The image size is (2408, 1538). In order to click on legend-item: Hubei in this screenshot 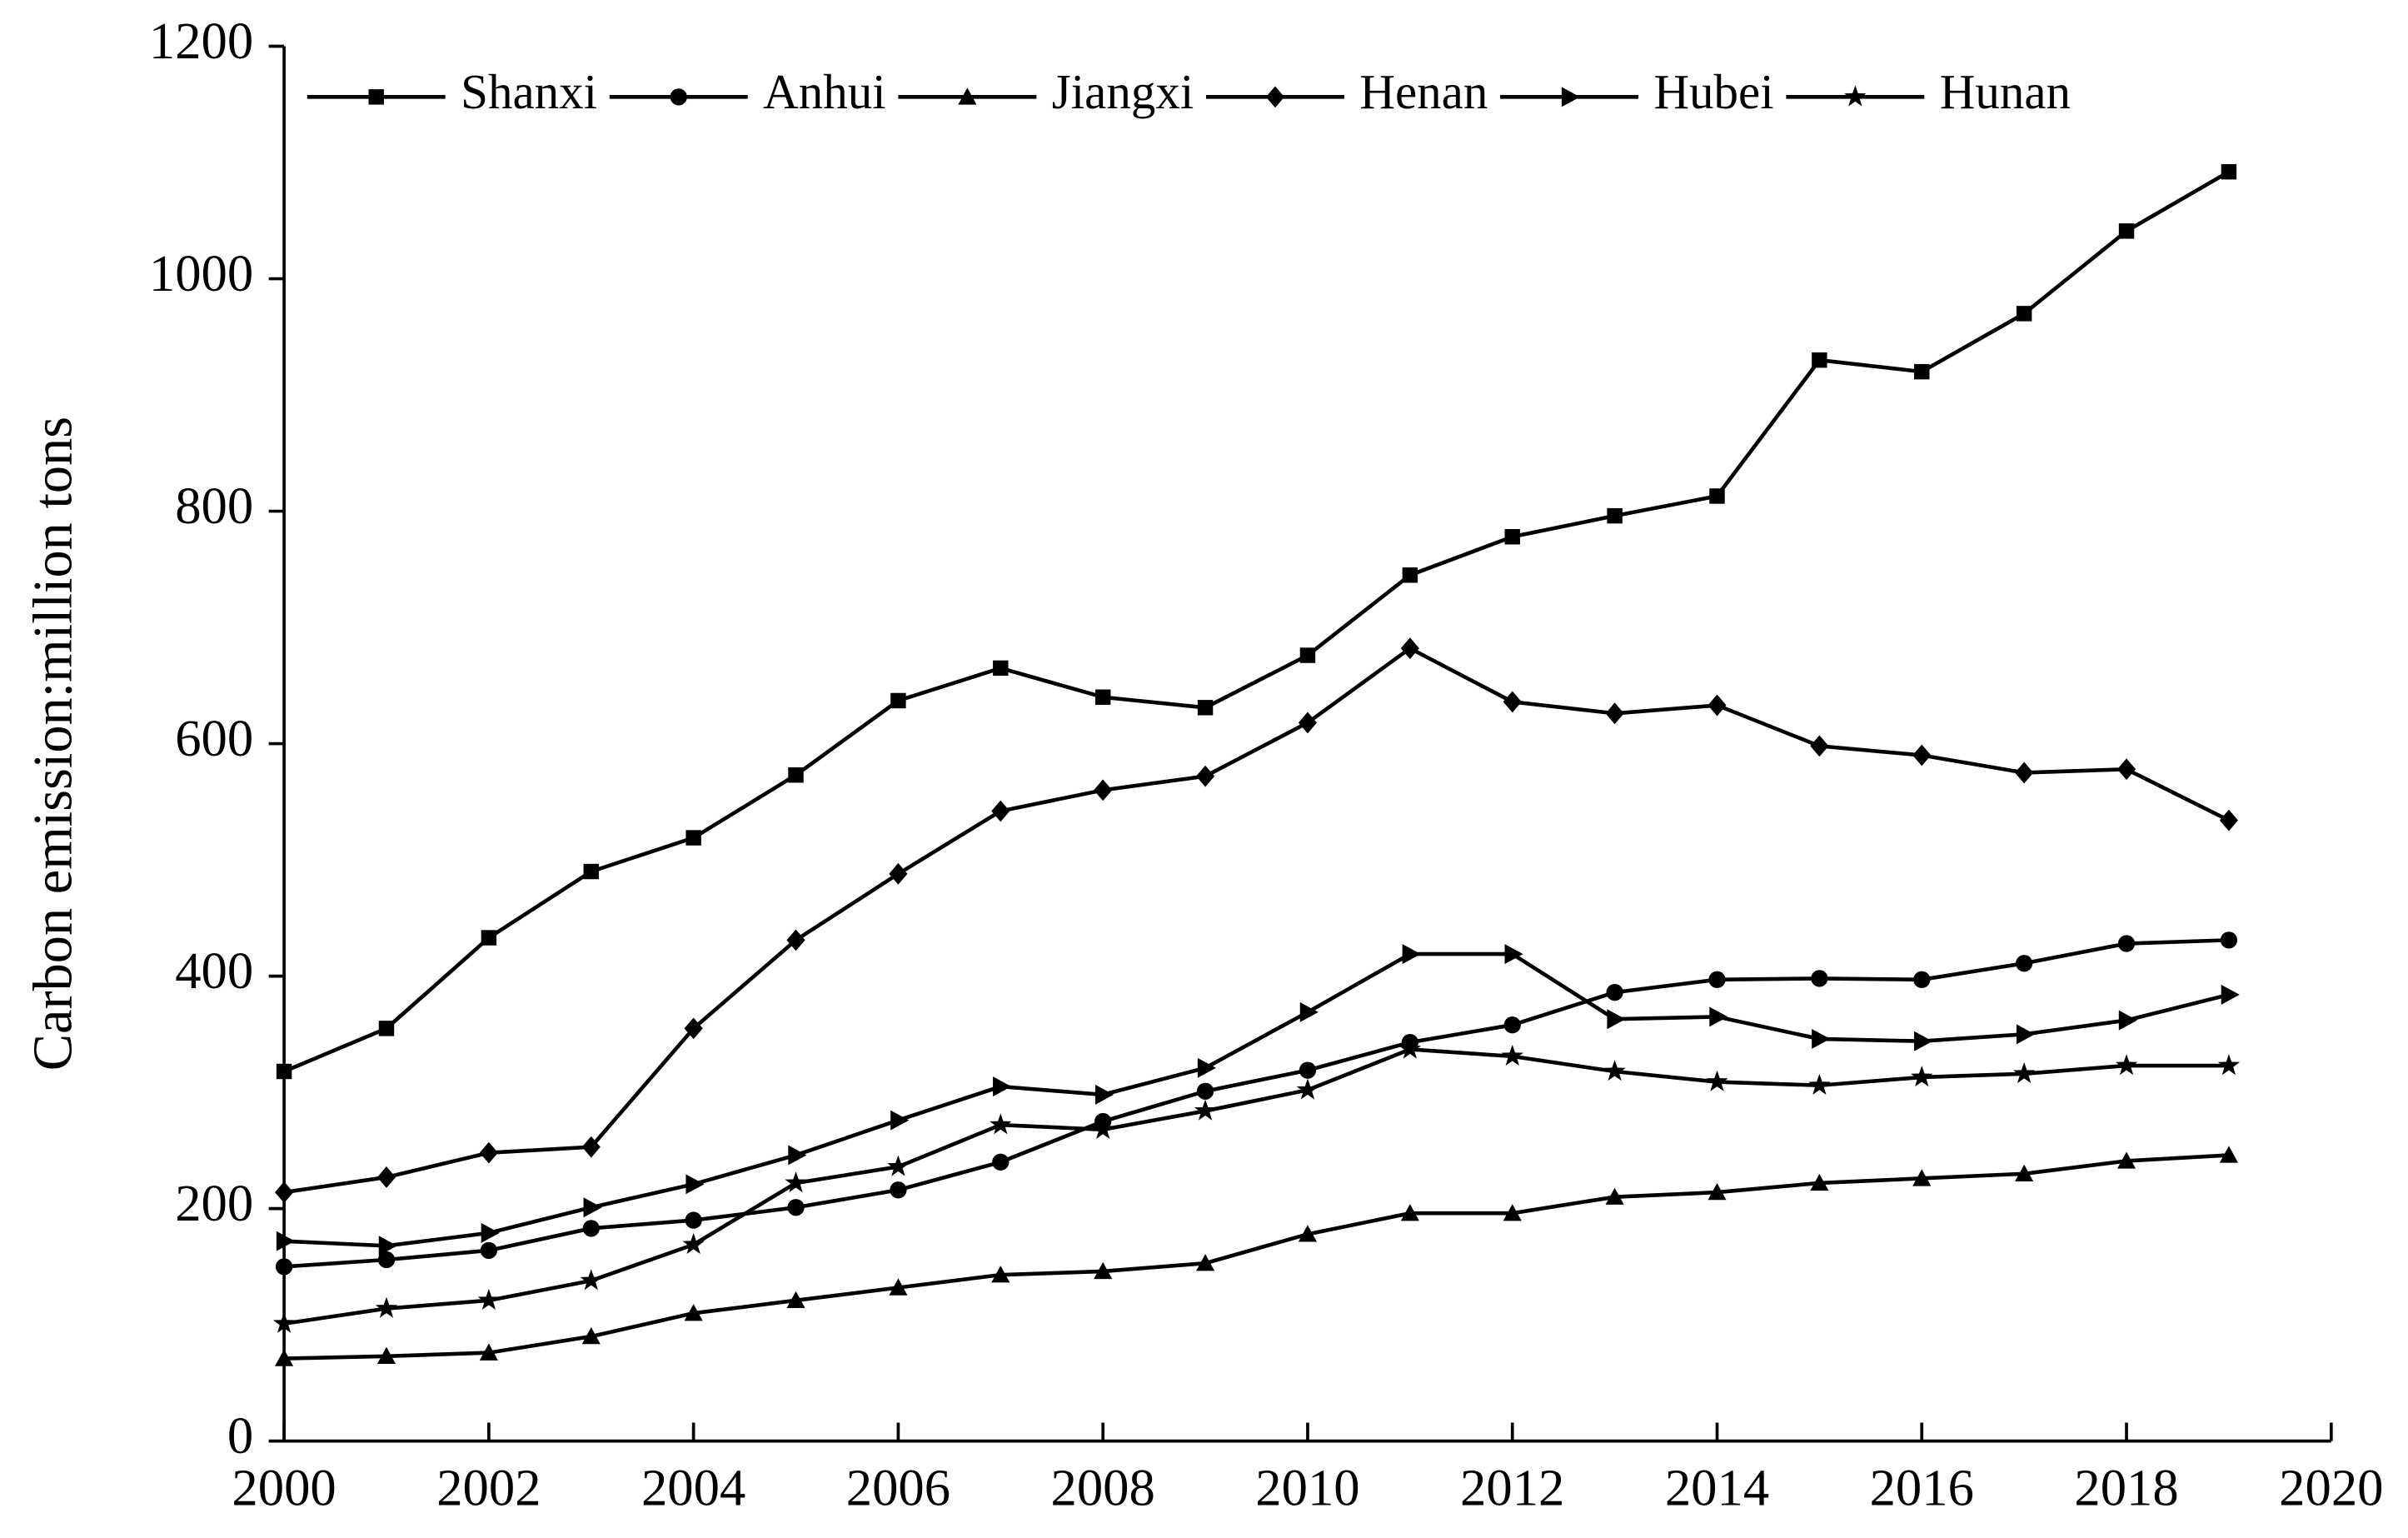, I will do `click(1637, 91)`.